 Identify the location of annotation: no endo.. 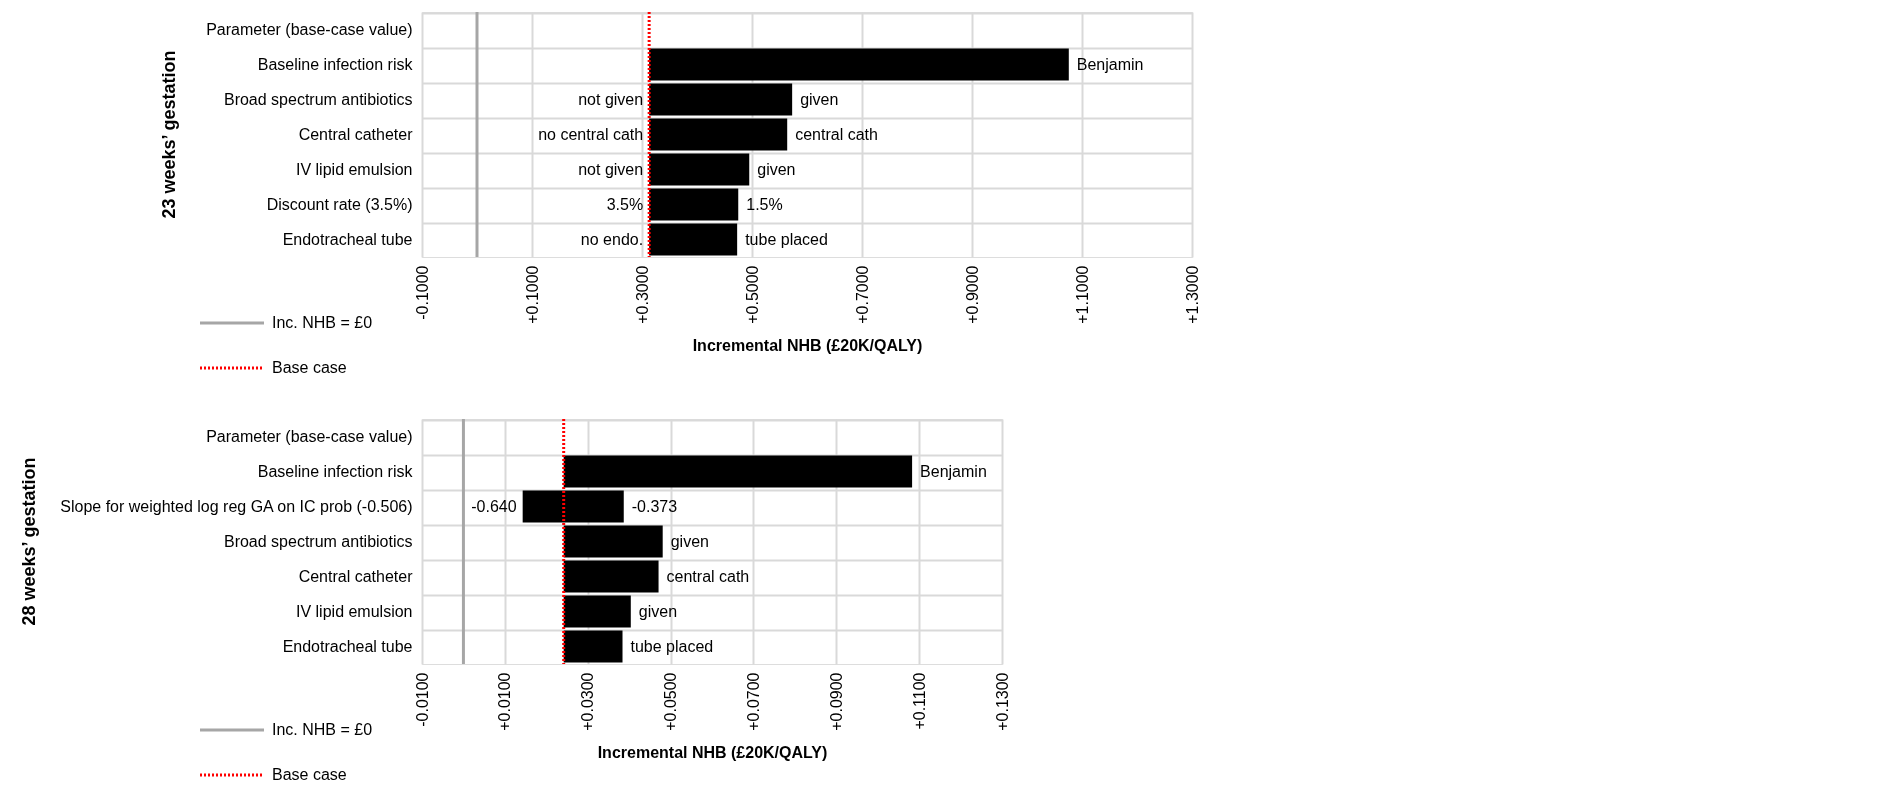
(612, 239).